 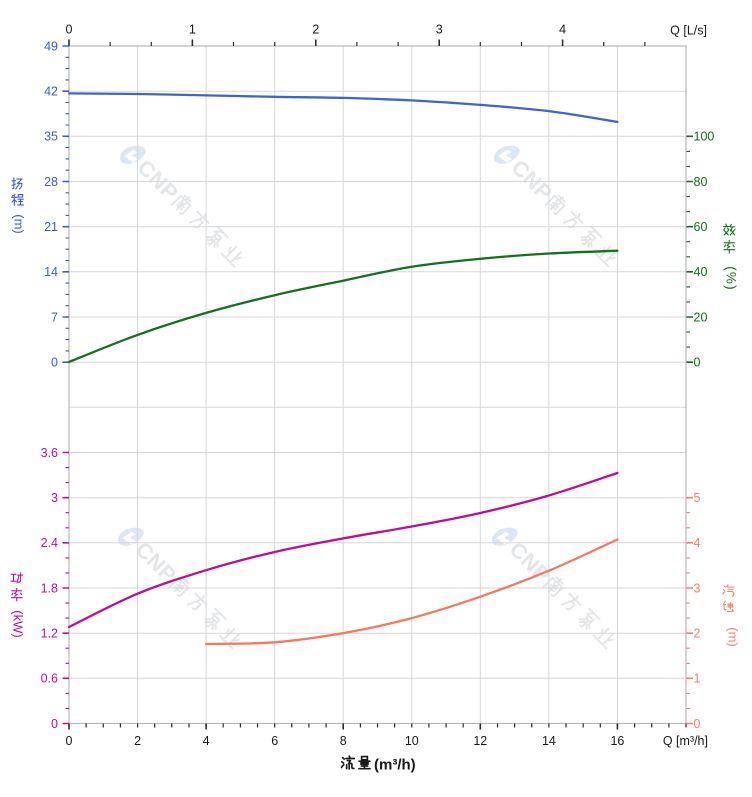 What do you see at coordinates (701, 272) in the screenshot?
I see `svg-text: 40` at bounding box center [701, 272].